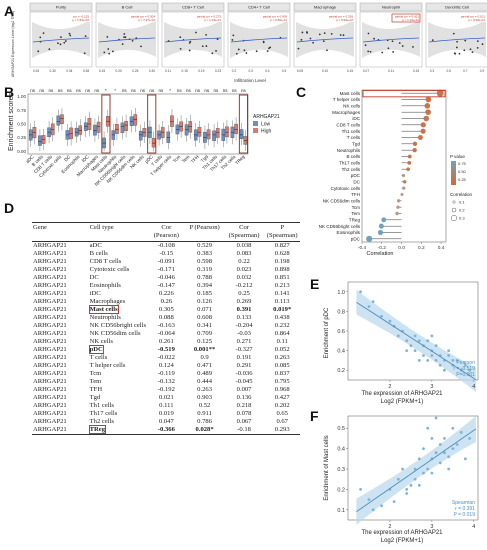  Describe the element at coordinates (457, 156) in the screenshot. I see `panel-c-pvalue-title: P value` at that location.